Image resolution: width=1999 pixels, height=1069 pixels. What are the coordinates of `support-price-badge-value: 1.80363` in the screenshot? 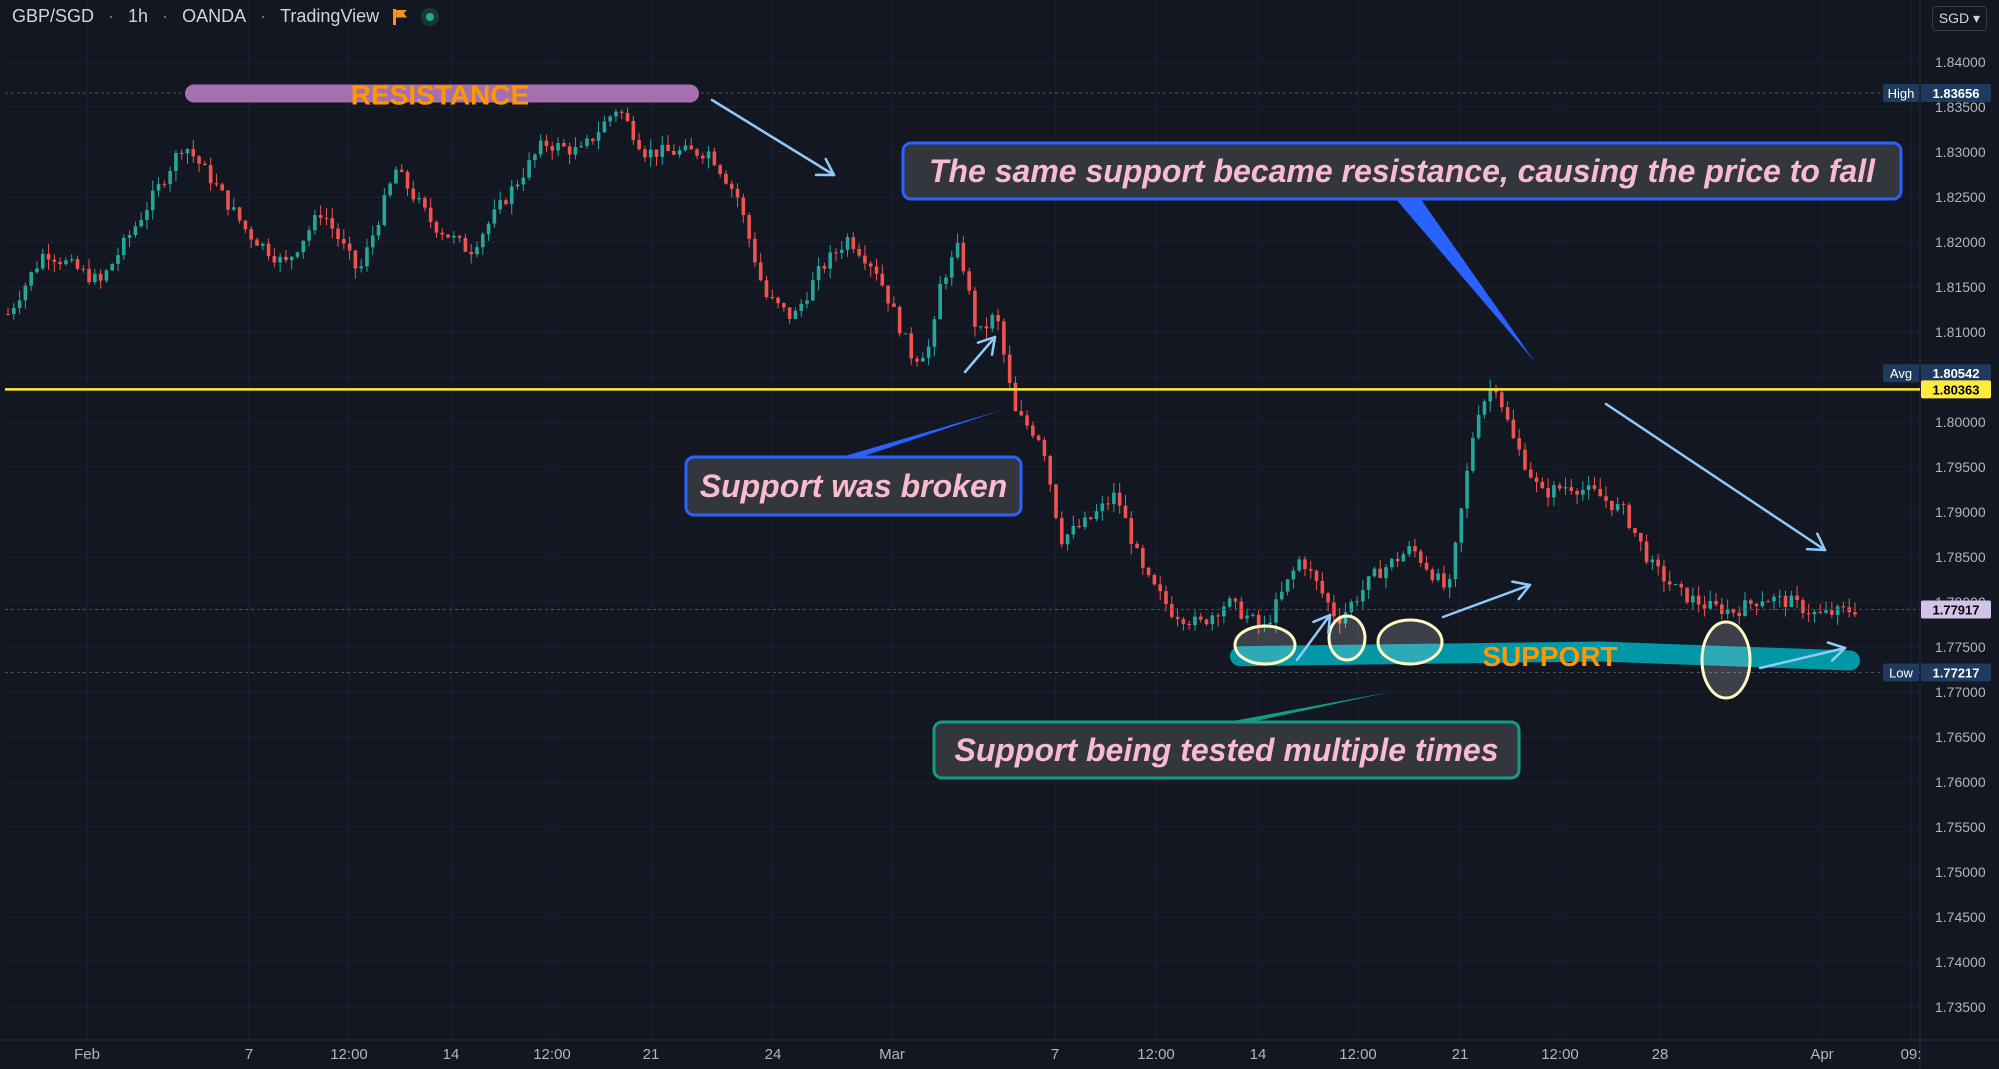 It's located at (1956, 389).